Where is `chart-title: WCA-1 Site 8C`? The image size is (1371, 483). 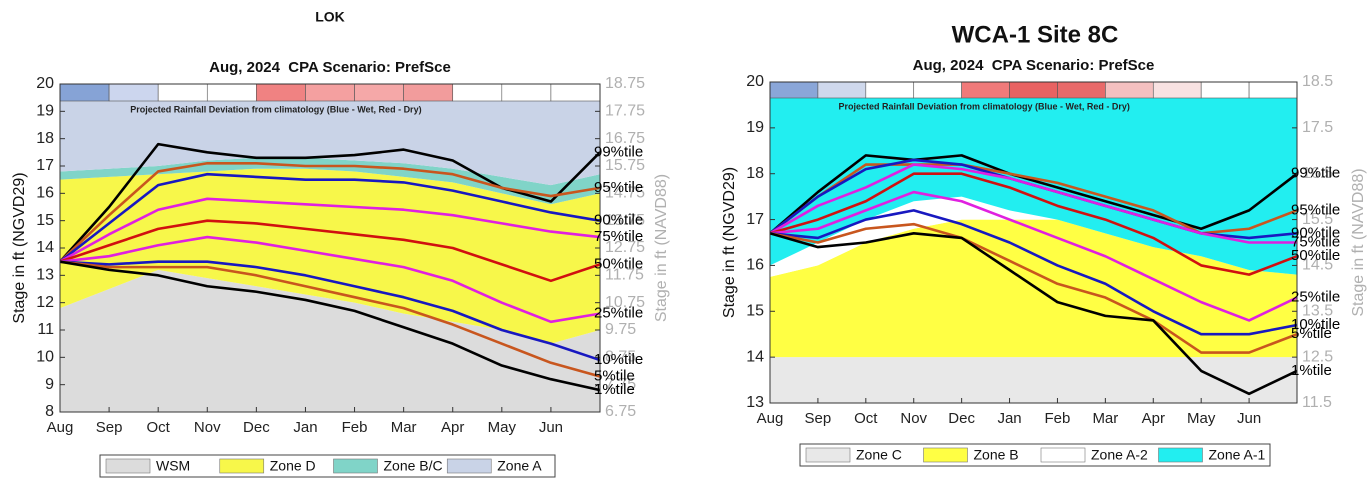
chart-title: WCA-1 Site 8C is located at coordinates (1035, 34).